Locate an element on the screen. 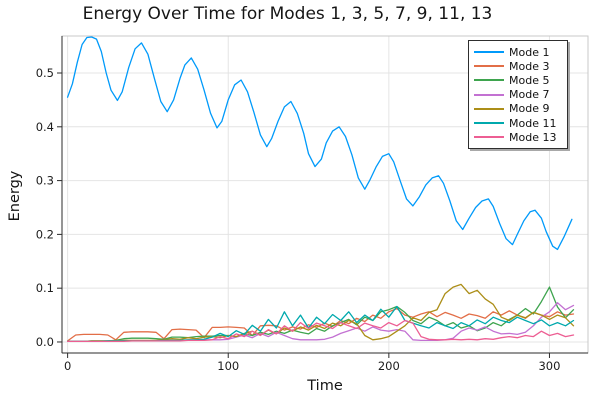 This screenshot has width=600, height=400. y-tick-label: 0.3 is located at coordinates (45, 181).